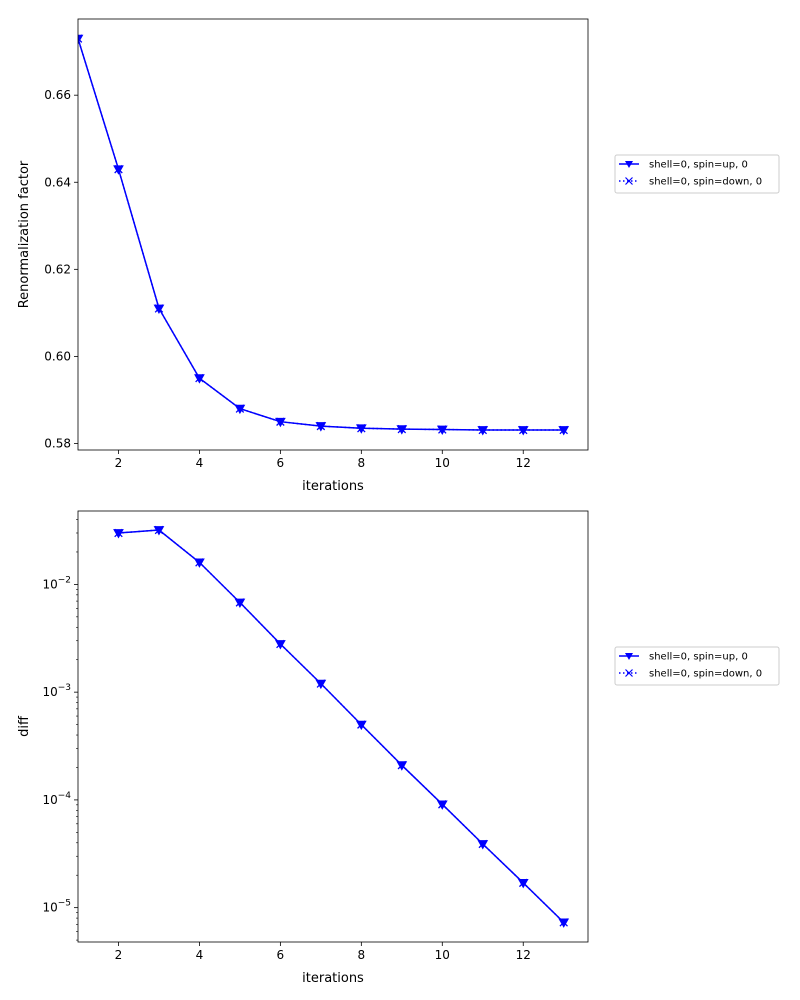 The width and height of the screenshot is (800, 1000). I want to click on y-tick-label: 0.58, so click(57, 443).